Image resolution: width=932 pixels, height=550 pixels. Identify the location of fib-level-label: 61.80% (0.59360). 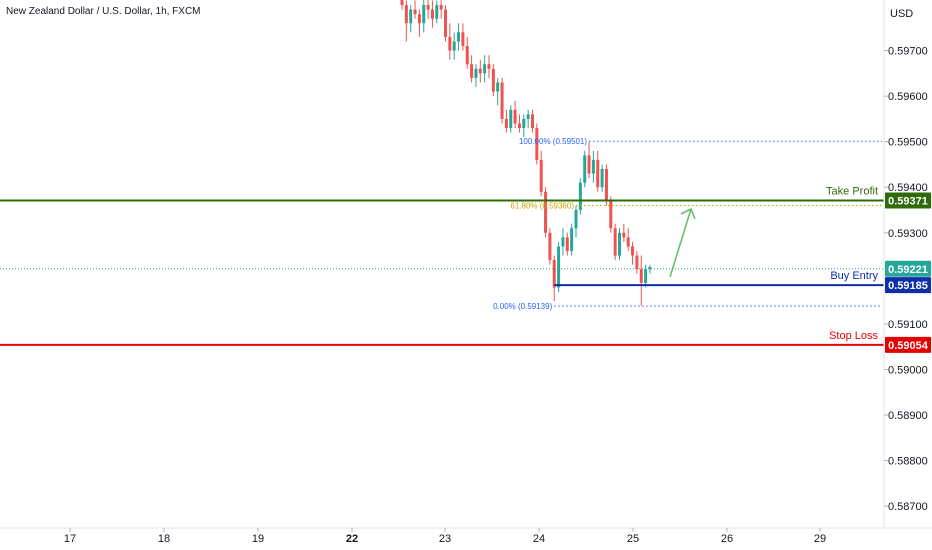
(542, 205).